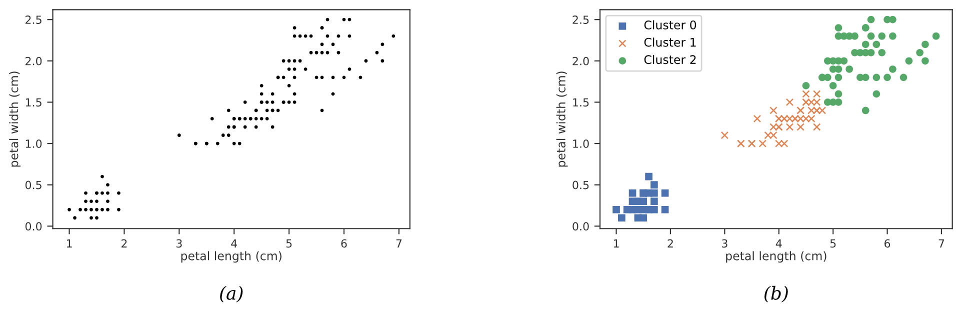 Image resolution: width=960 pixels, height=322 pixels. What do you see at coordinates (670, 25) in the screenshot?
I see `legend-label: Cluster 0` at bounding box center [670, 25].